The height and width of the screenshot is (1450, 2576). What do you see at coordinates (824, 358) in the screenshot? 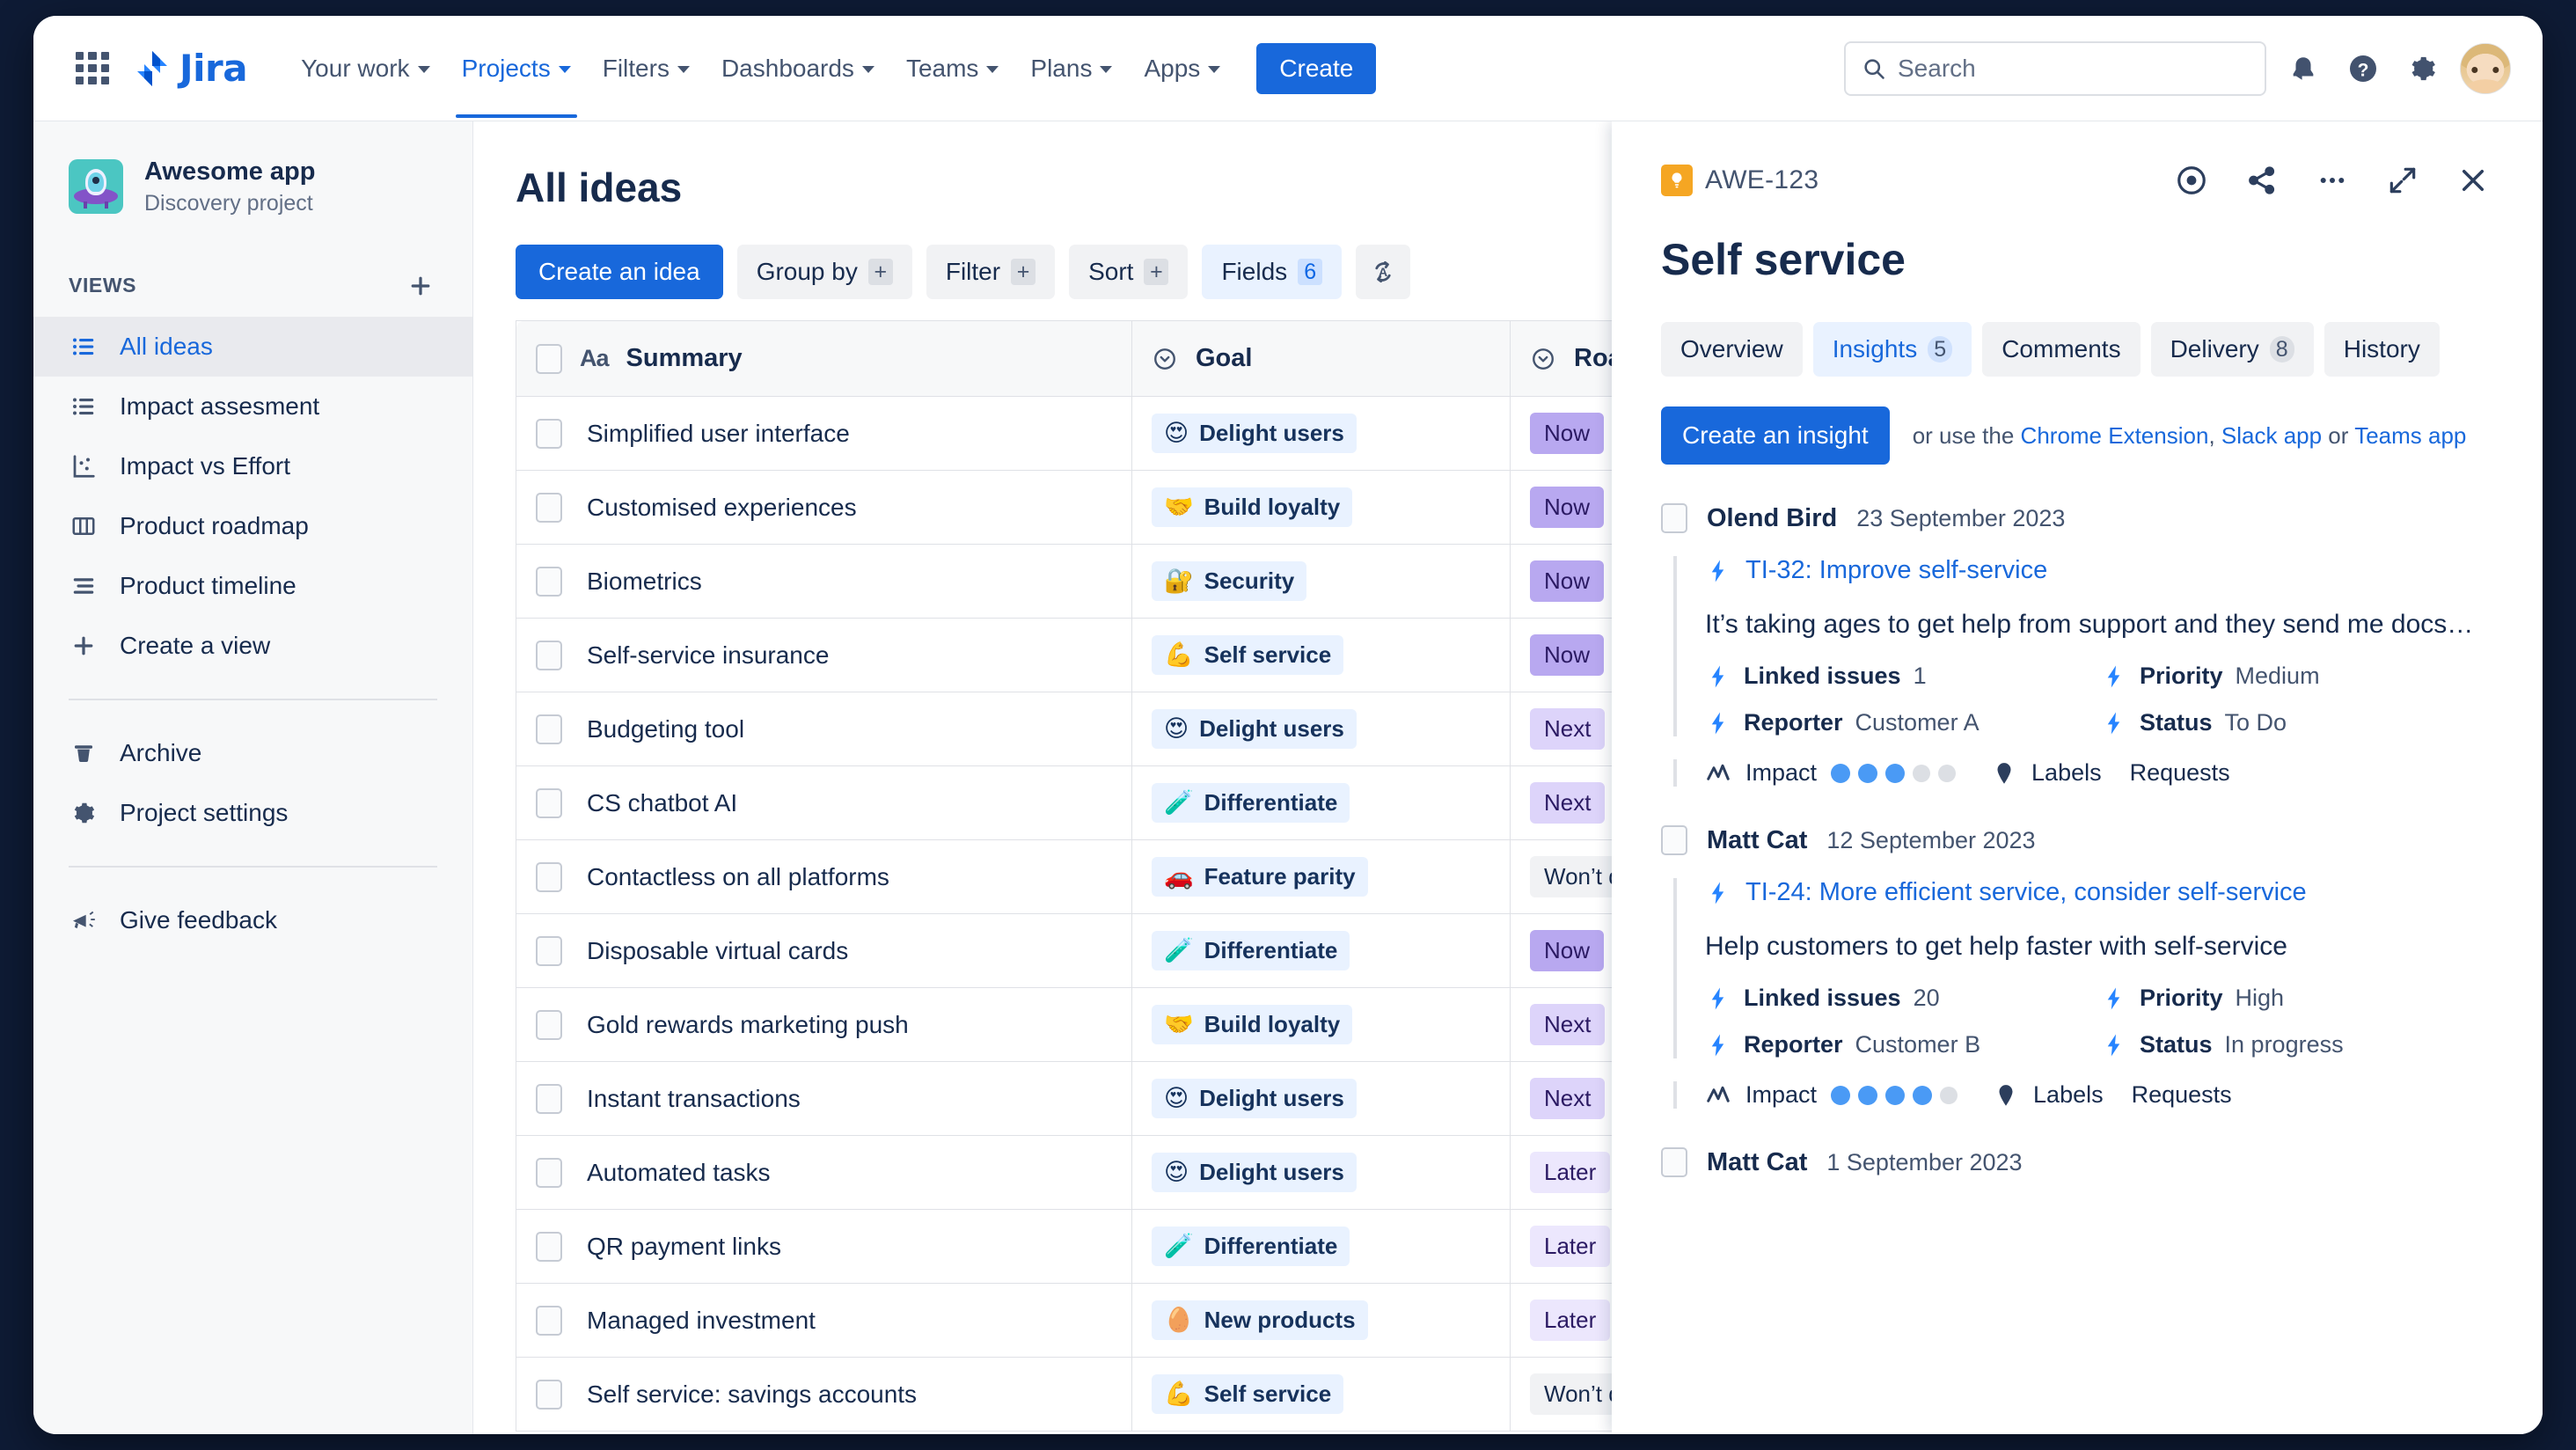
I see `column-header-summary: Aa Summary` at bounding box center [824, 358].